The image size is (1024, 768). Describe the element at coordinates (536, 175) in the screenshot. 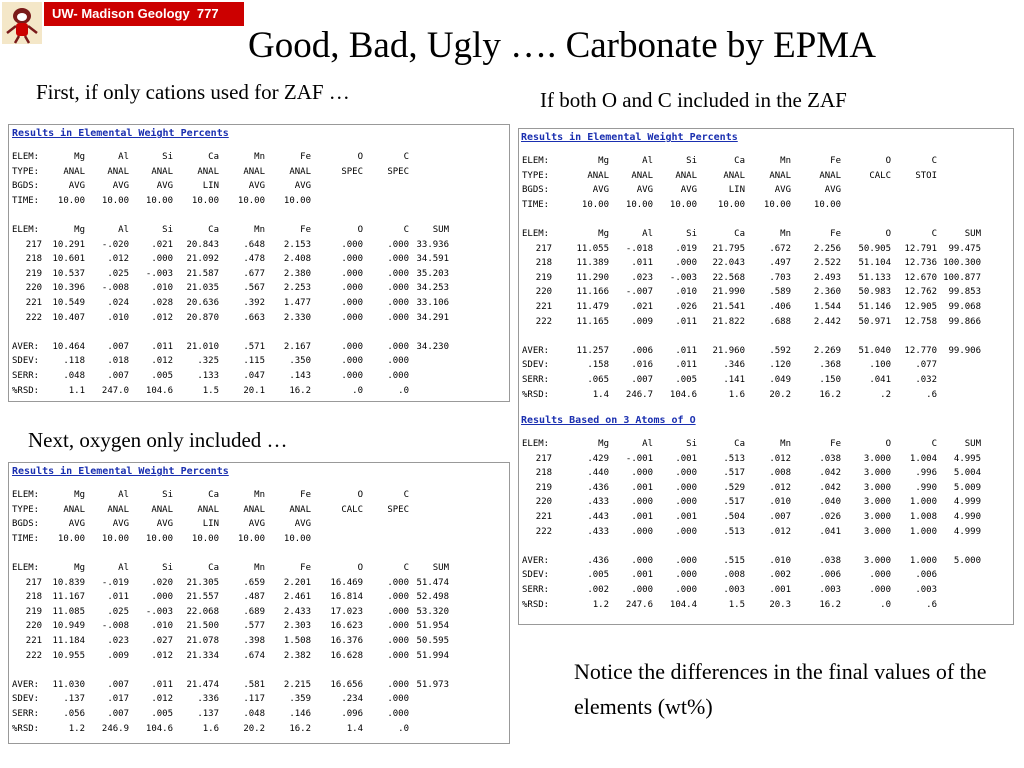

I see `table-cell: TYPE:` at that location.